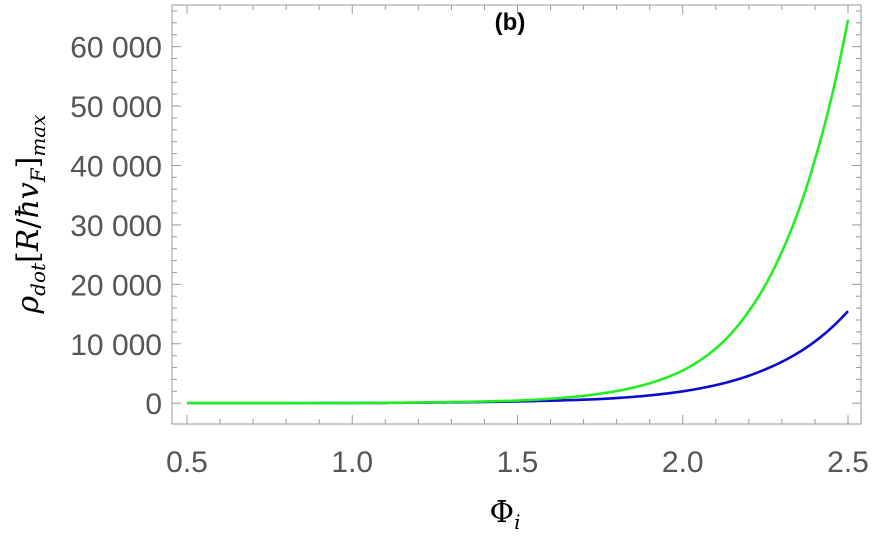  What do you see at coordinates (510, 22) in the screenshot?
I see `panel-label: (b)` at bounding box center [510, 22].